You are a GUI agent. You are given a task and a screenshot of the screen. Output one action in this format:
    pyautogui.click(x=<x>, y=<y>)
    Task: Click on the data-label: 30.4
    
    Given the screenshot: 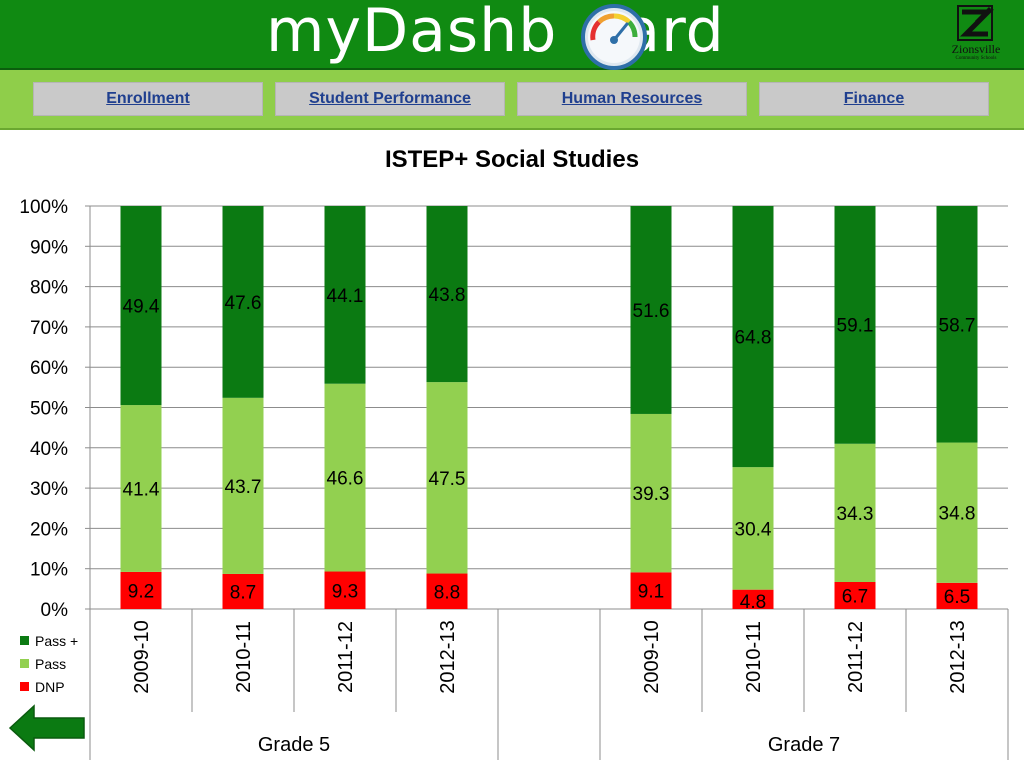 What is the action you would take?
    pyautogui.click(x=753, y=529)
    